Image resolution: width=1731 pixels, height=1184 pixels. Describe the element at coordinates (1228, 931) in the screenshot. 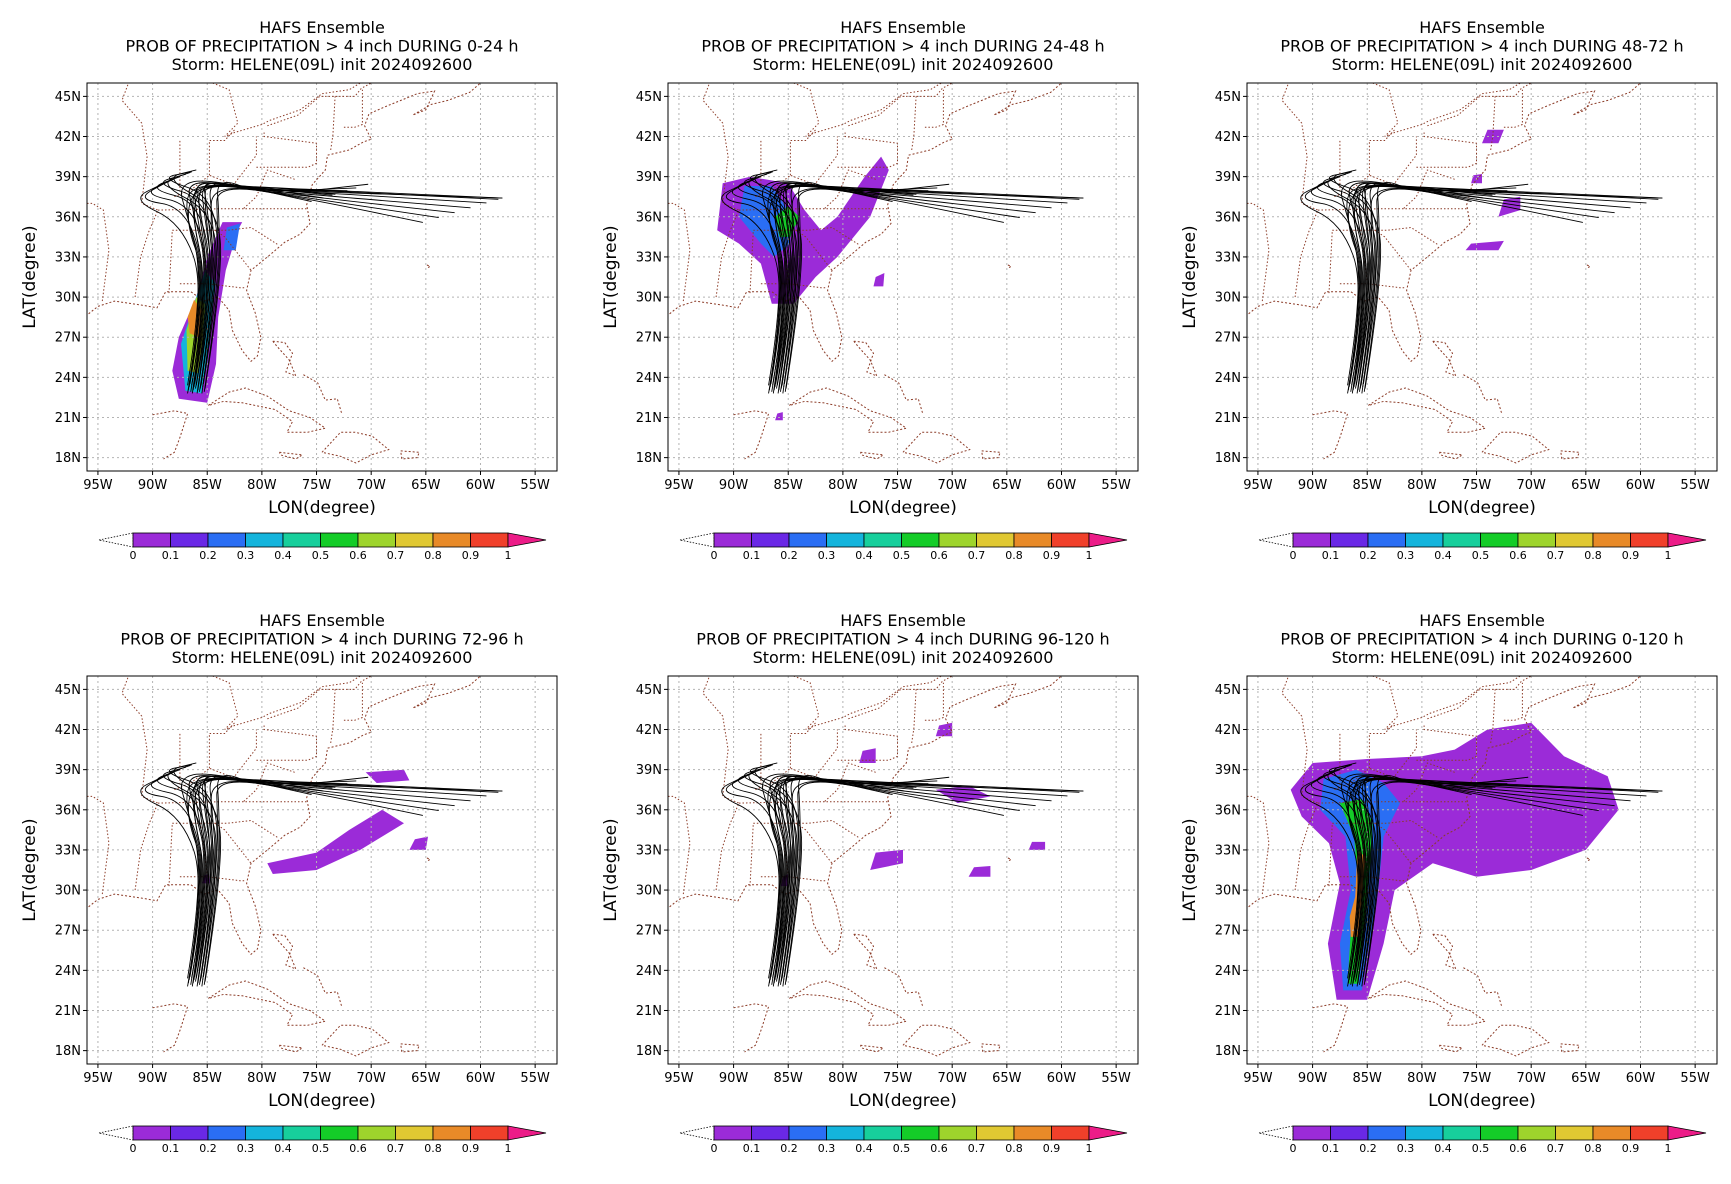

I see `y-tick-label: 27N` at that location.